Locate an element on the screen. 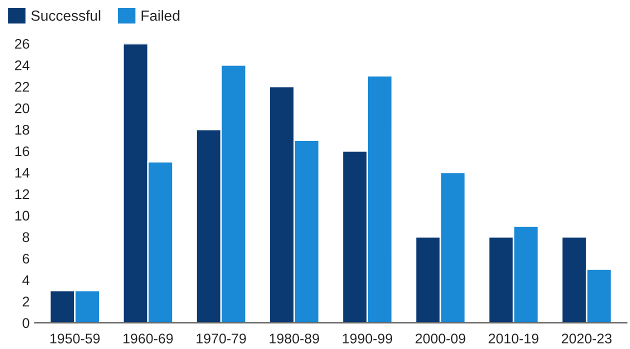  x-tick-label: 1950-59 is located at coordinates (75, 339).